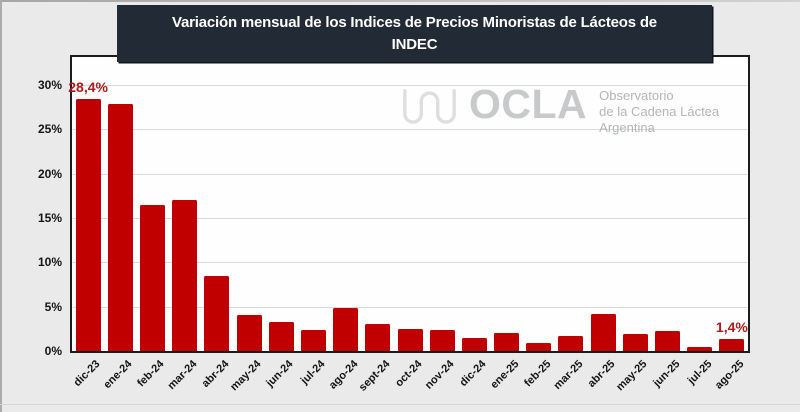  Describe the element at coordinates (410, 85) in the screenshot. I see `gridline-30%` at that location.